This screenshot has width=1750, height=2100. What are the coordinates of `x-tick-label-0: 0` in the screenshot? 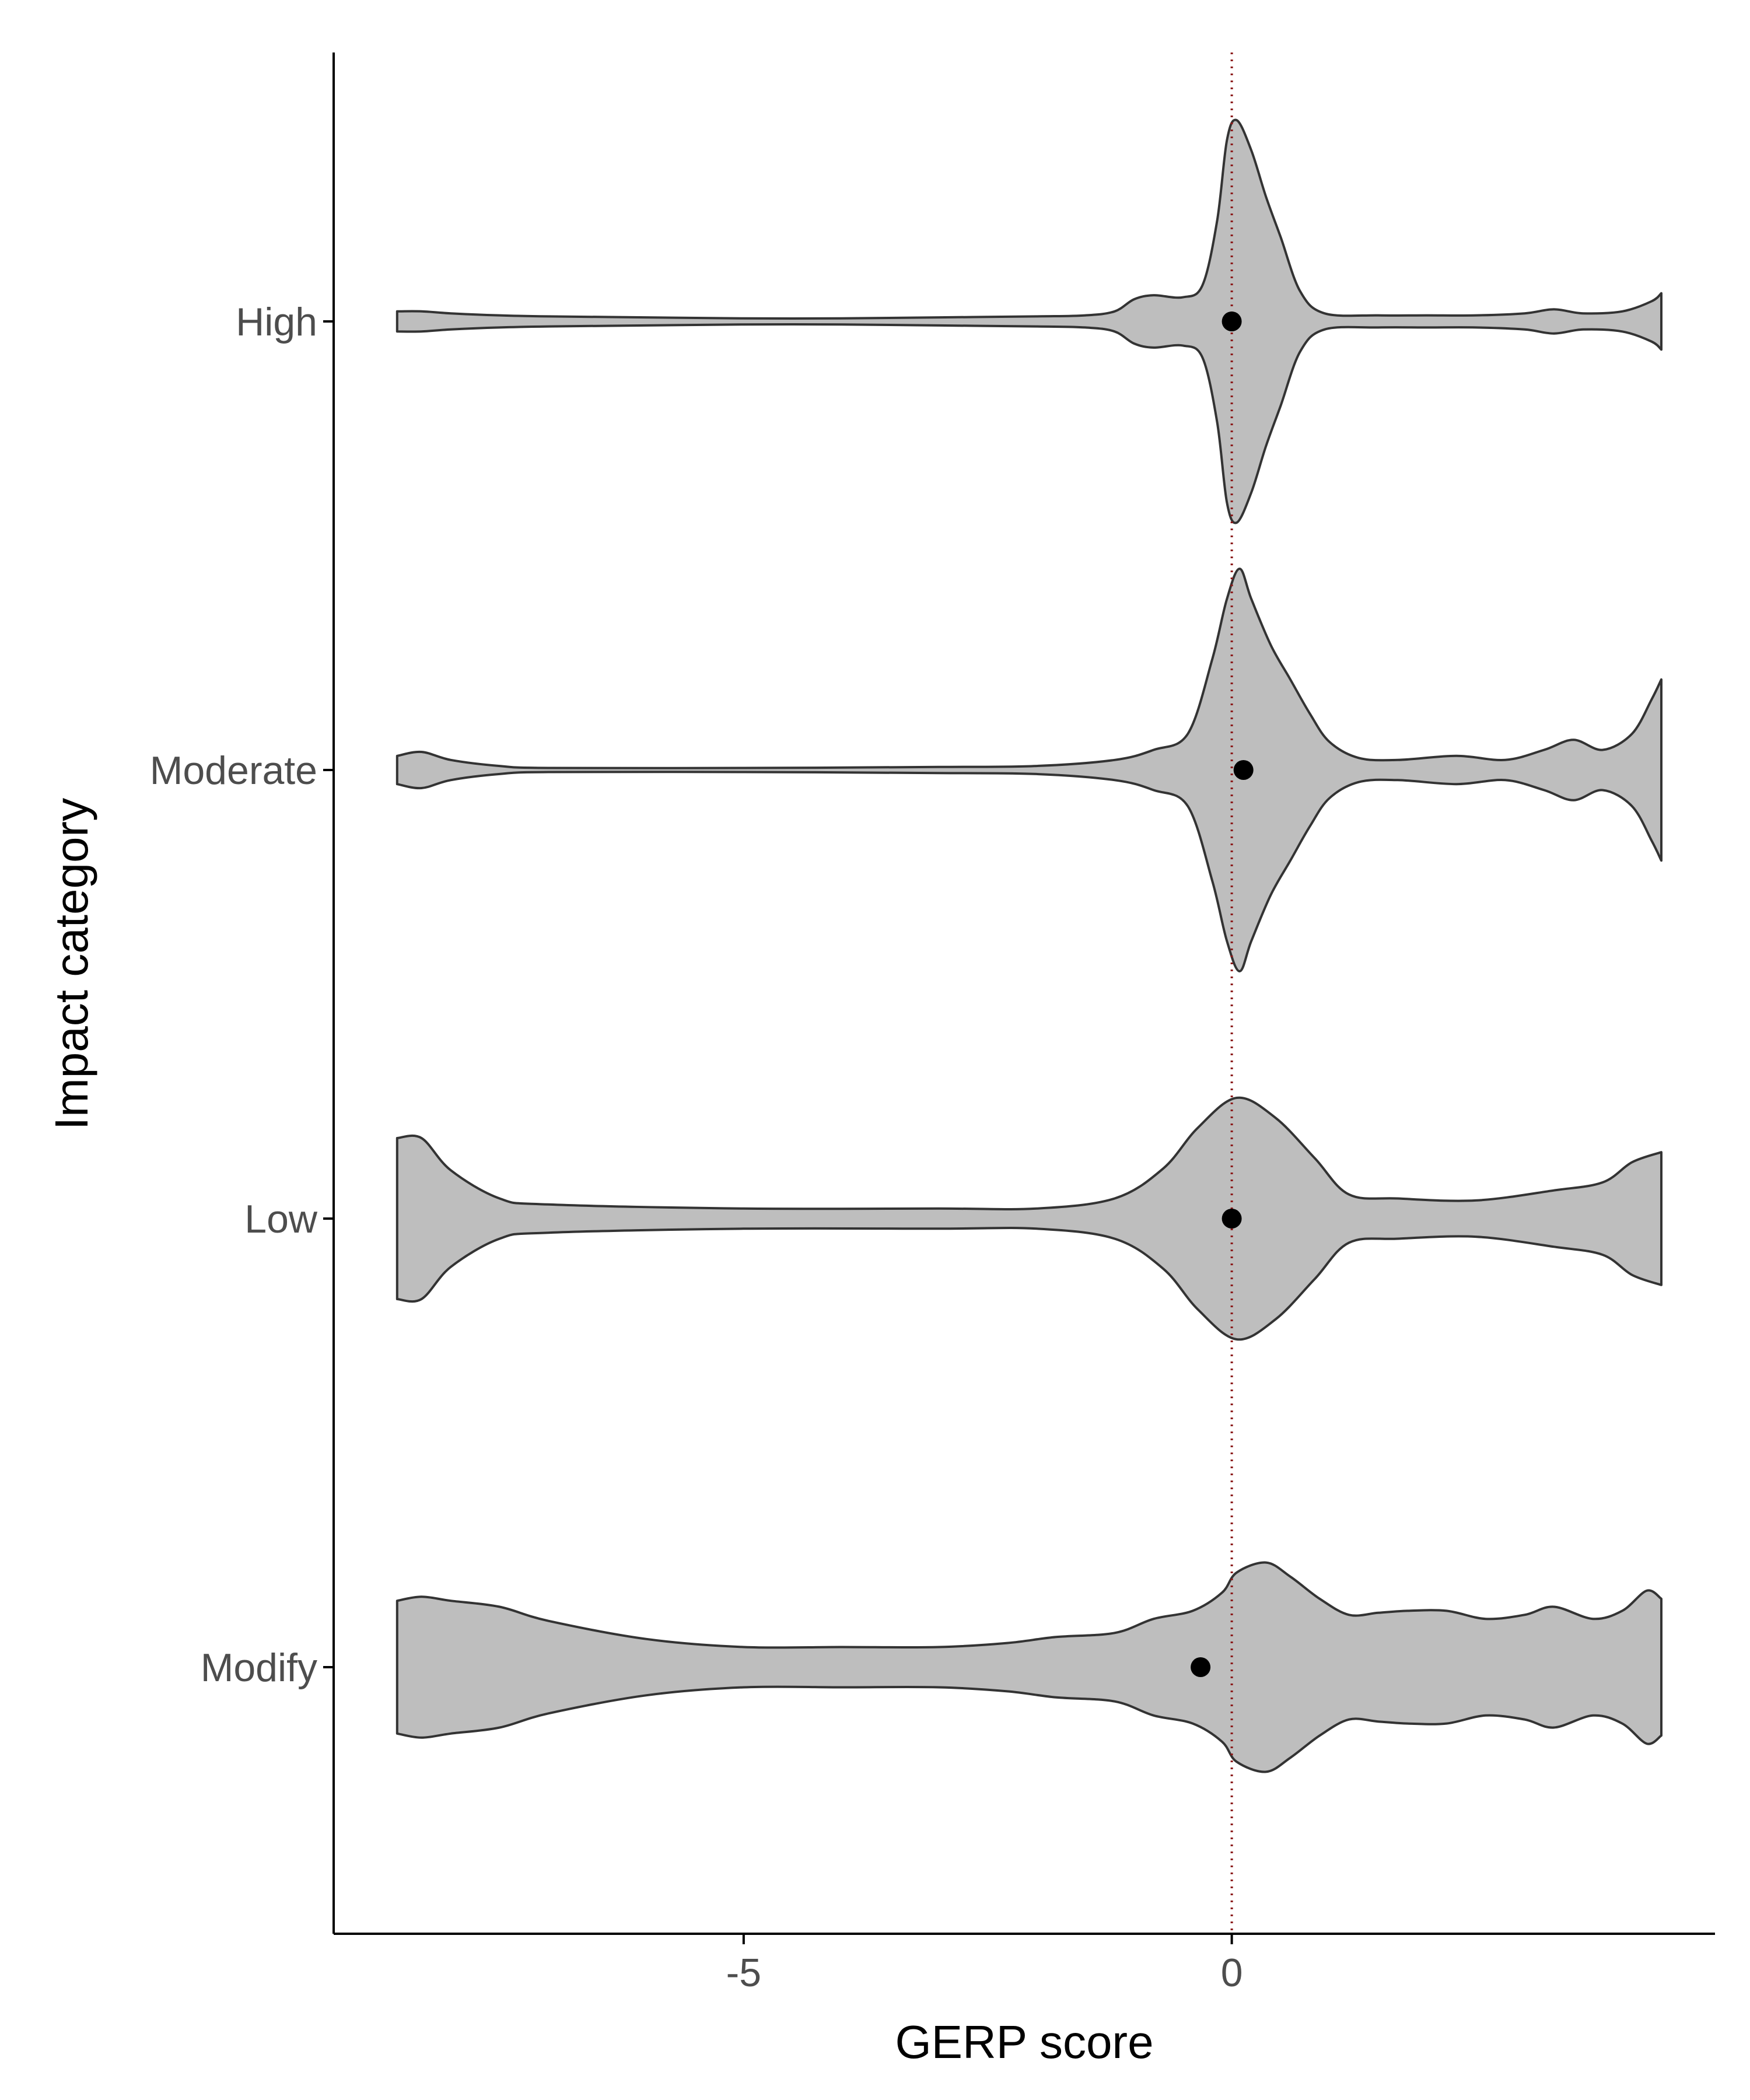 It's located at (1232, 1973).